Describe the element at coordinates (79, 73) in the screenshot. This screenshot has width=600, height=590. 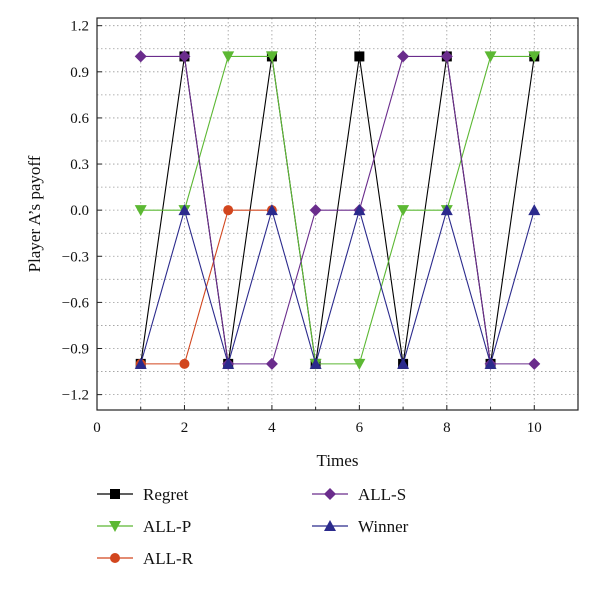
I see `y-tick-label: 0.9` at that location.